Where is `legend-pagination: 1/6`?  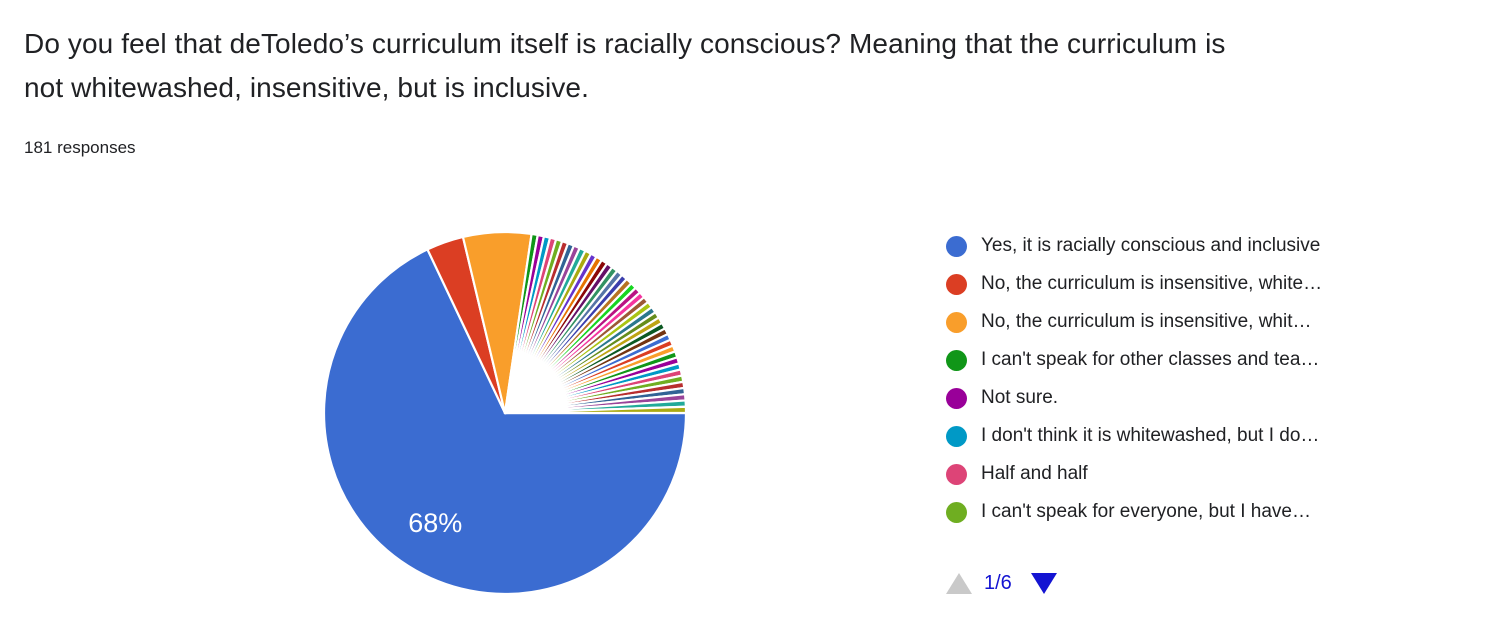 legend-pagination: 1/6 is located at coordinates (1001, 583).